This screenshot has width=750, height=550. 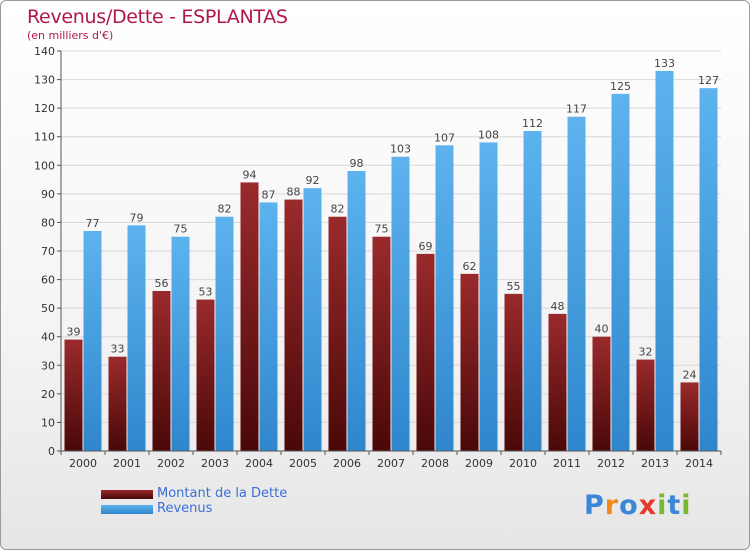 What do you see at coordinates (602, 329) in the screenshot?
I see `value-label-dette: 40` at bounding box center [602, 329].